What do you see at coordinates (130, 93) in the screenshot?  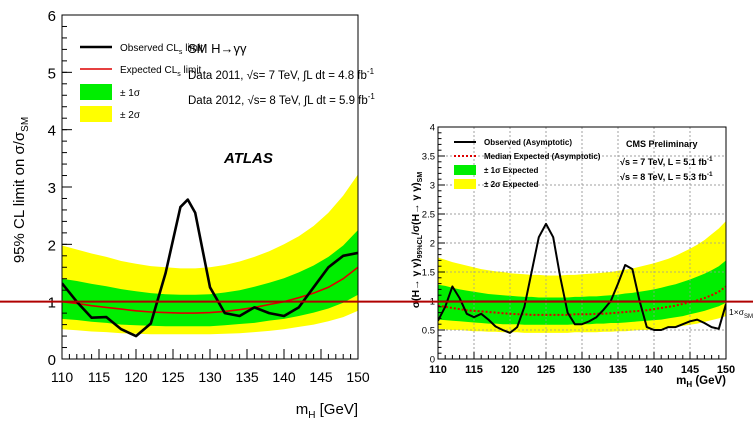 I see `legend-1sigma-label: ± 1σ` at bounding box center [130, 93].